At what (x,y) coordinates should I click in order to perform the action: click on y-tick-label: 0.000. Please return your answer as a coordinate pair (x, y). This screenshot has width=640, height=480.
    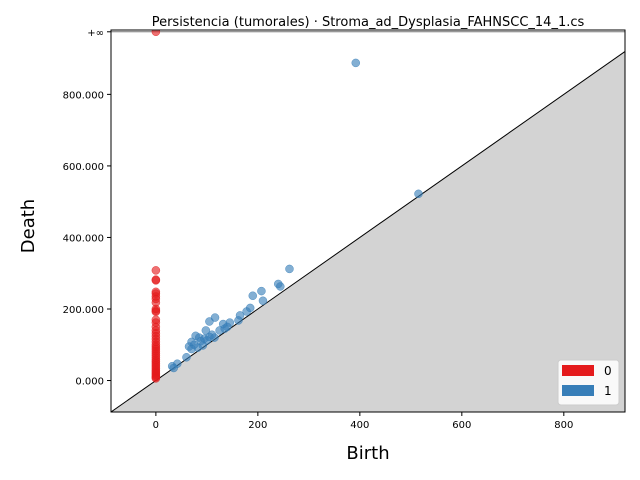
    Looking at the image, I should click on (89, 382).